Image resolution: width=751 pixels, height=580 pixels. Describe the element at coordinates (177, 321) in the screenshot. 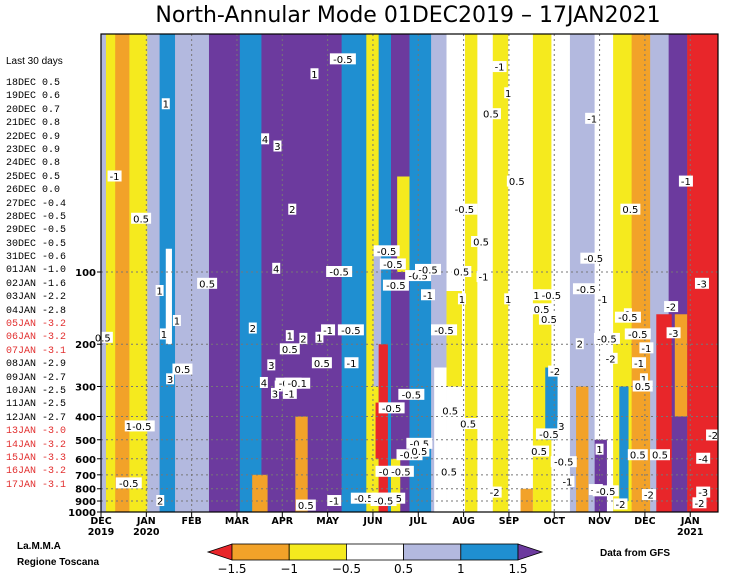

I see `contour-label-5: 1` at that location.